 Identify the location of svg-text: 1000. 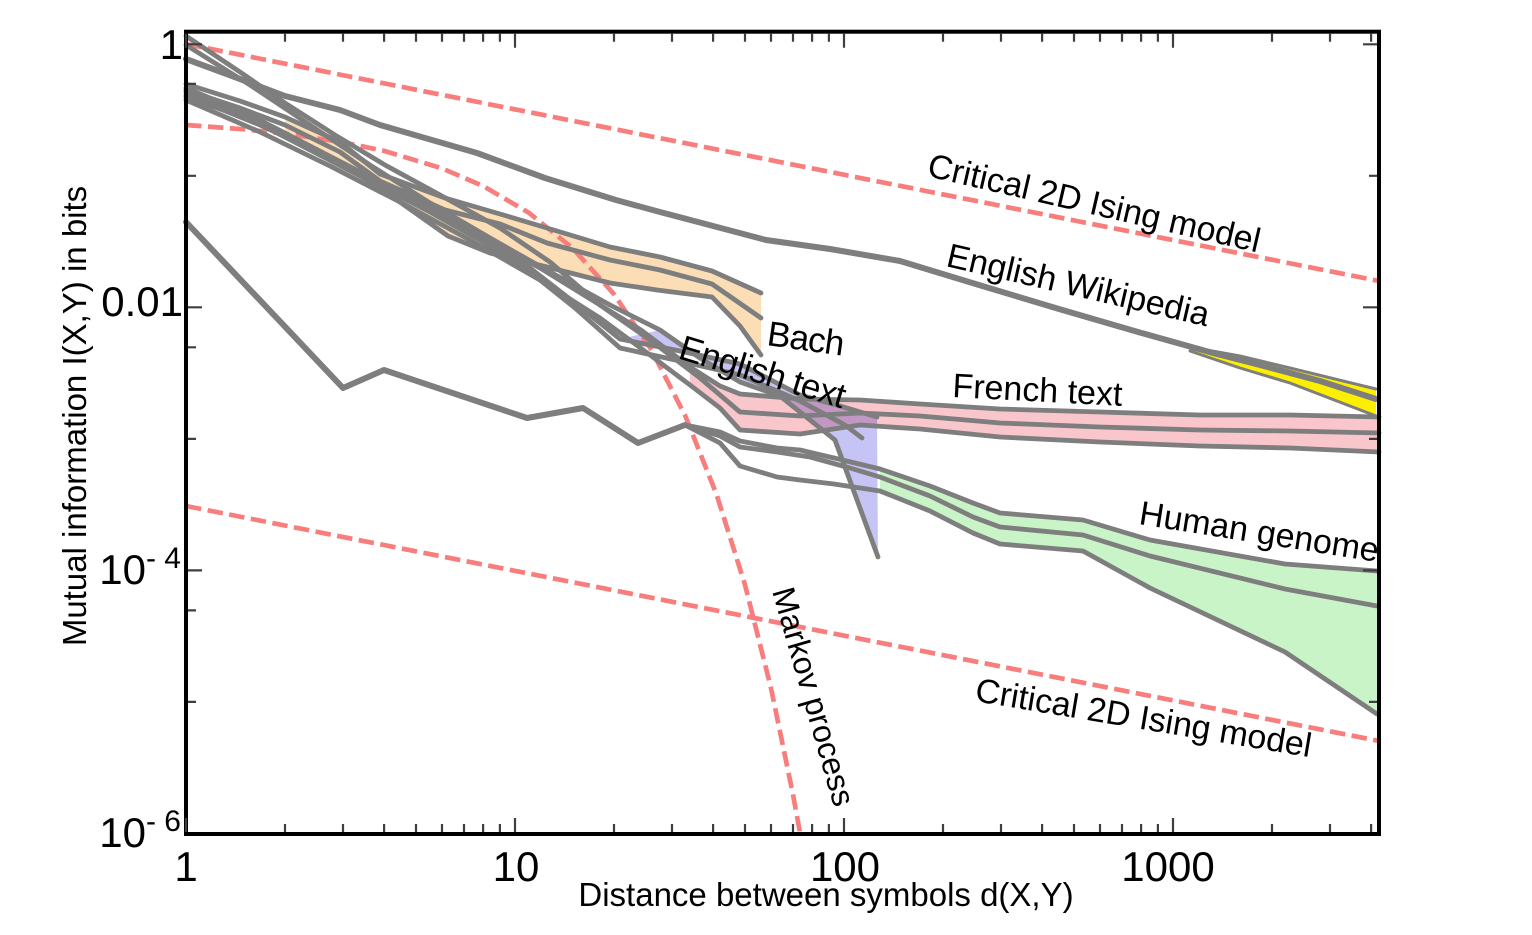
(1167, 866).